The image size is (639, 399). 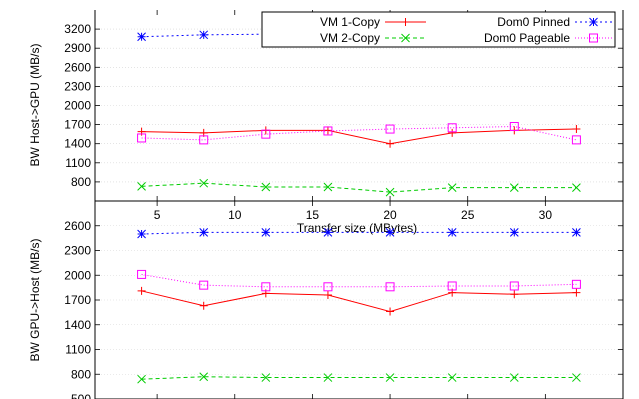 I want to click on x-tick-label: 25, so click(x=468, y=215).